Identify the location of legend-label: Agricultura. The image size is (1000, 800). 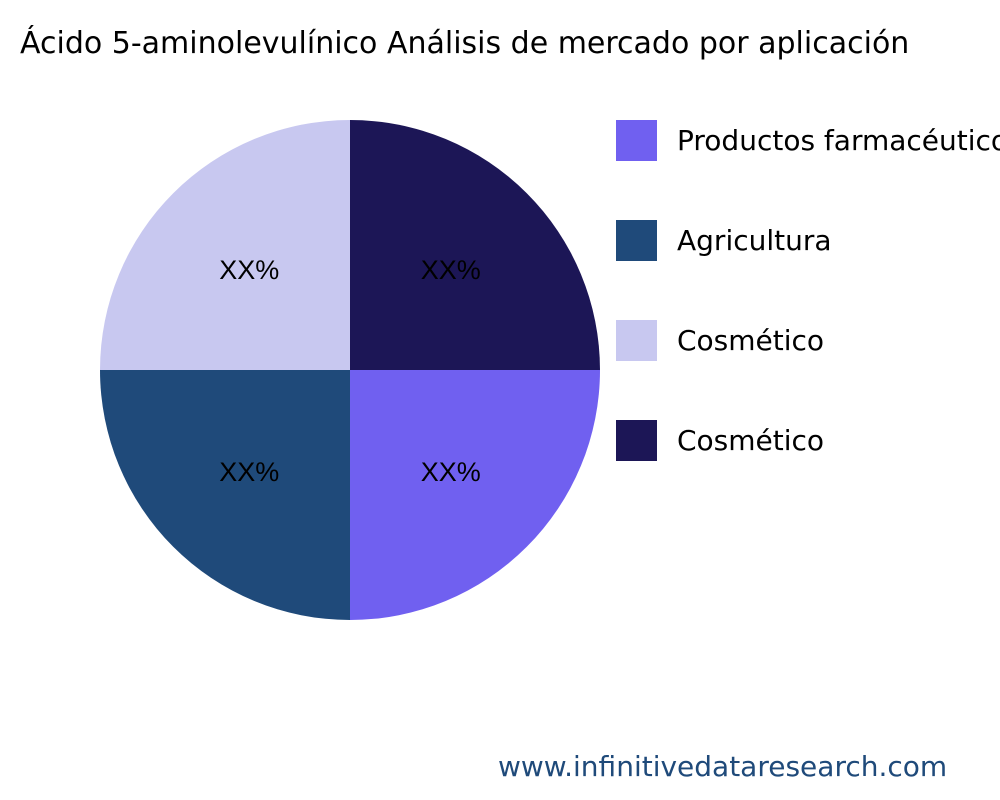
(754, 240).